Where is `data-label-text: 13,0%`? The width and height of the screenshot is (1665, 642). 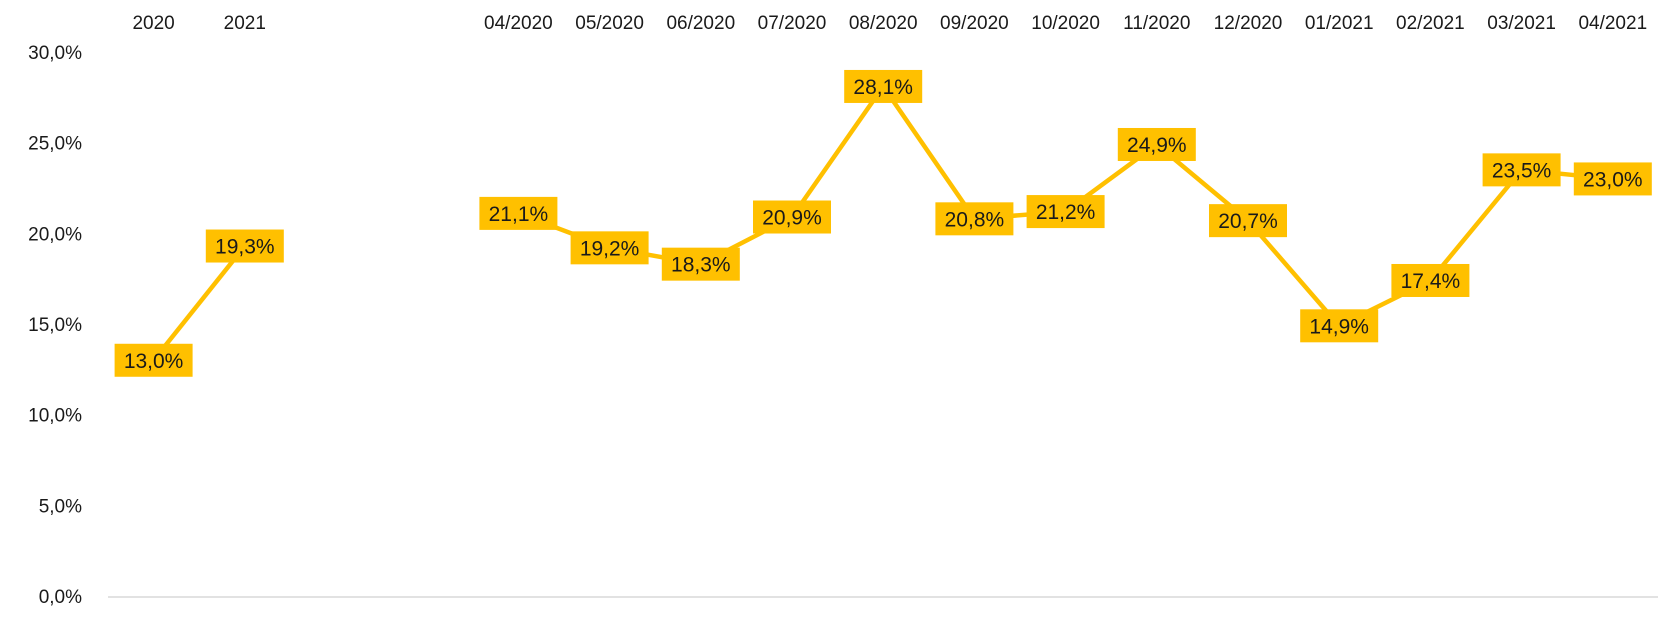
data-label-text: 13,0% is located at coordinates (154, 361).